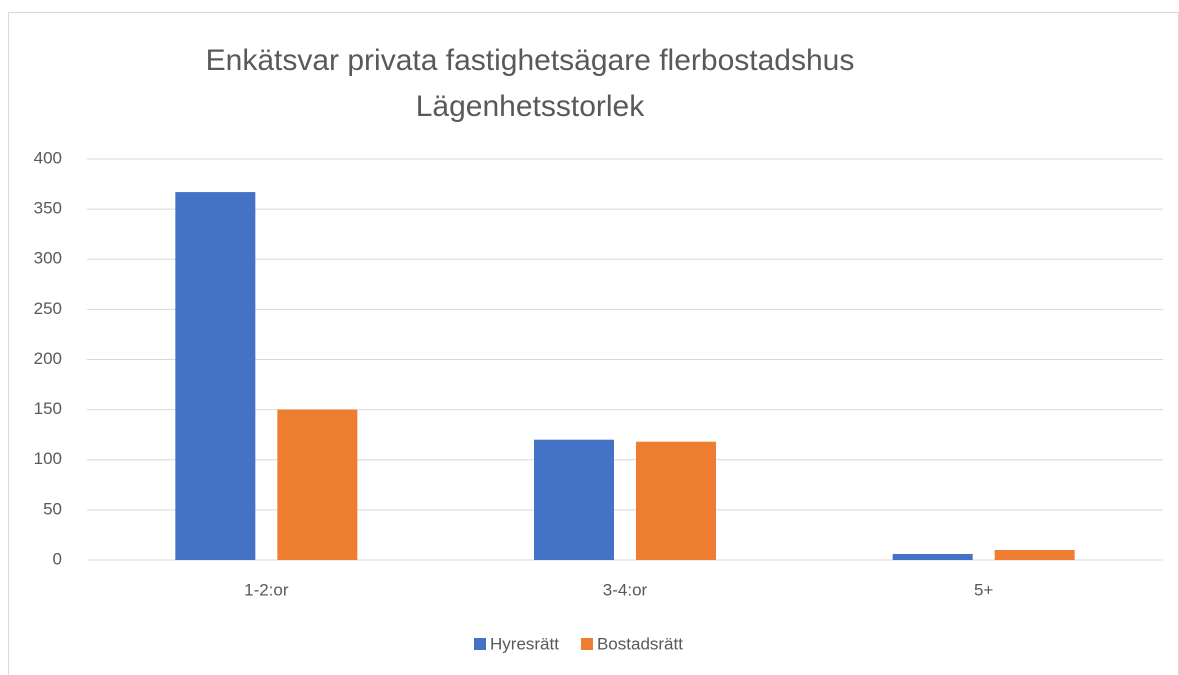 The height and width of the screenshot is (675, 1179). I want to click on y-tick-label: 50, so click(52, 508).